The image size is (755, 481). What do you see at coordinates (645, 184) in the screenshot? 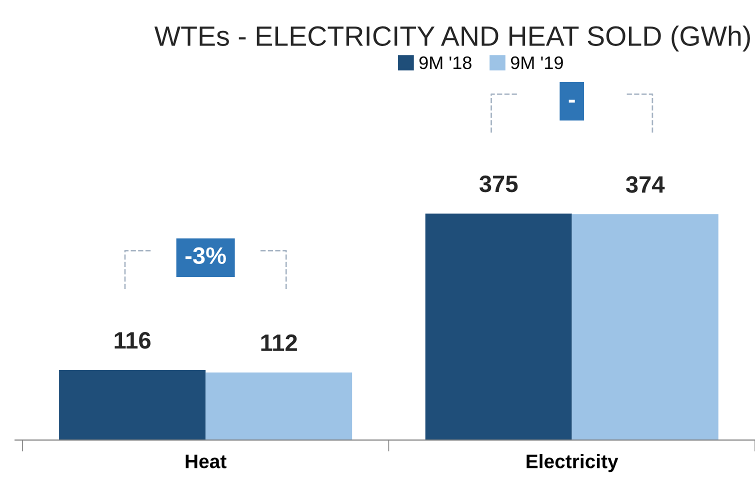
I see `data-label: 374` at bounding box center [645, 184].